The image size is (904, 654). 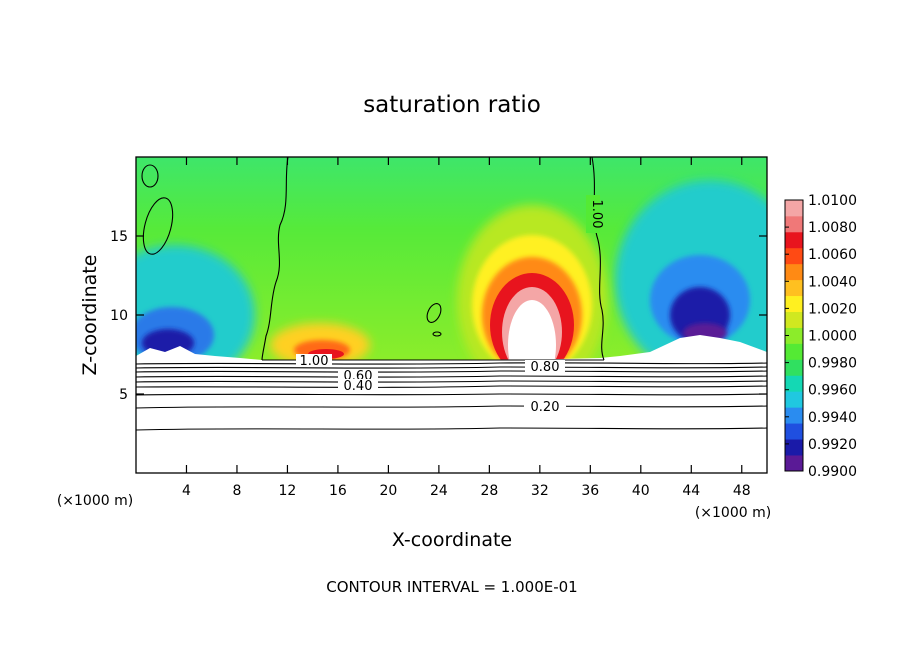 What do you see at coordinates (452, 105) in the screenshot?
I see `chart-title: saturation ratio` at bounding box center [452, 105].